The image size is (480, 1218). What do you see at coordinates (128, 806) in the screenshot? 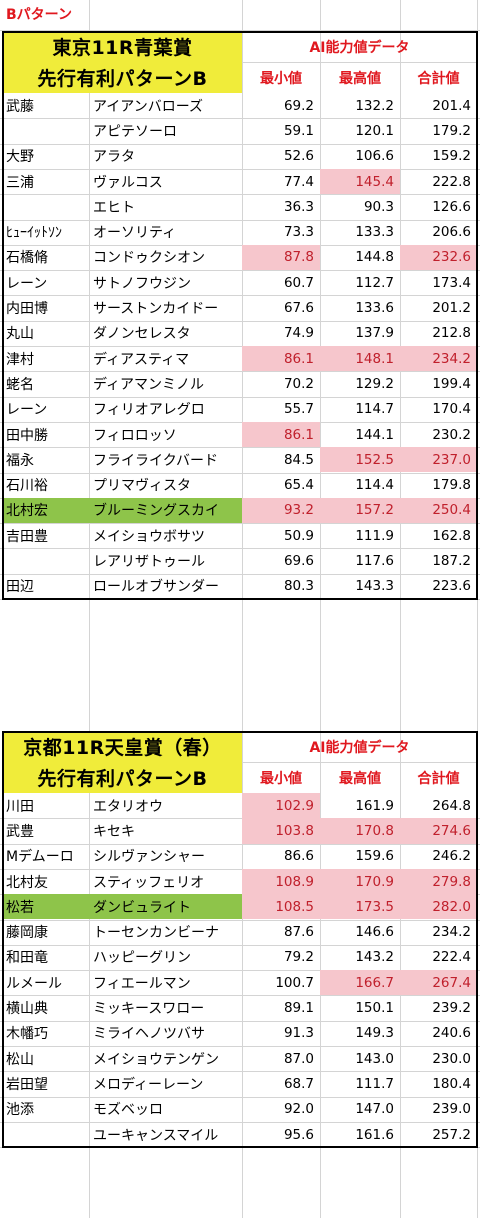
I see `horse-name: エタリオウ` at bounding box center [128, 806].